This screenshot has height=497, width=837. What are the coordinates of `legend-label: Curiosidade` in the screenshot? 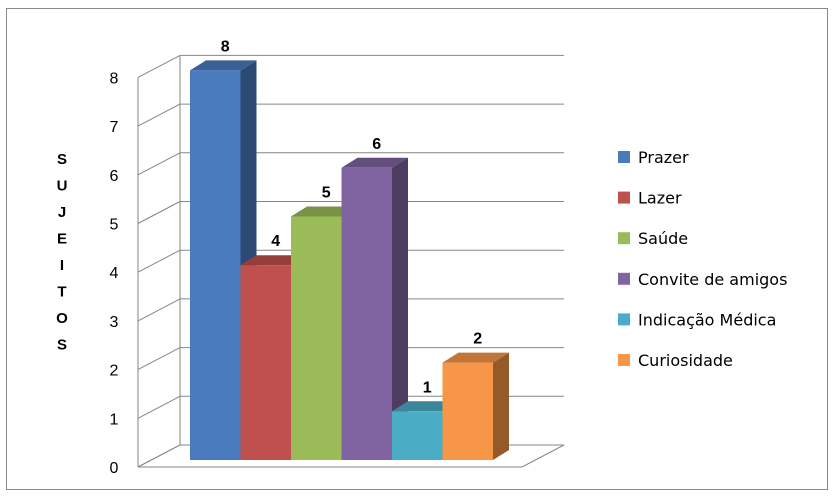 It's located at (685, 360).